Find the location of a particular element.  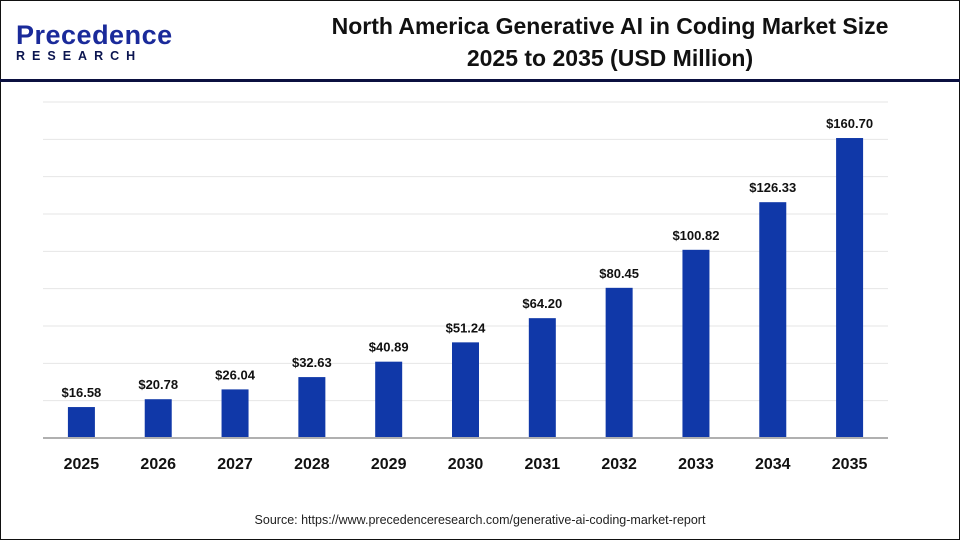

data-label: $26.04 is located at coordinates (235, 374).